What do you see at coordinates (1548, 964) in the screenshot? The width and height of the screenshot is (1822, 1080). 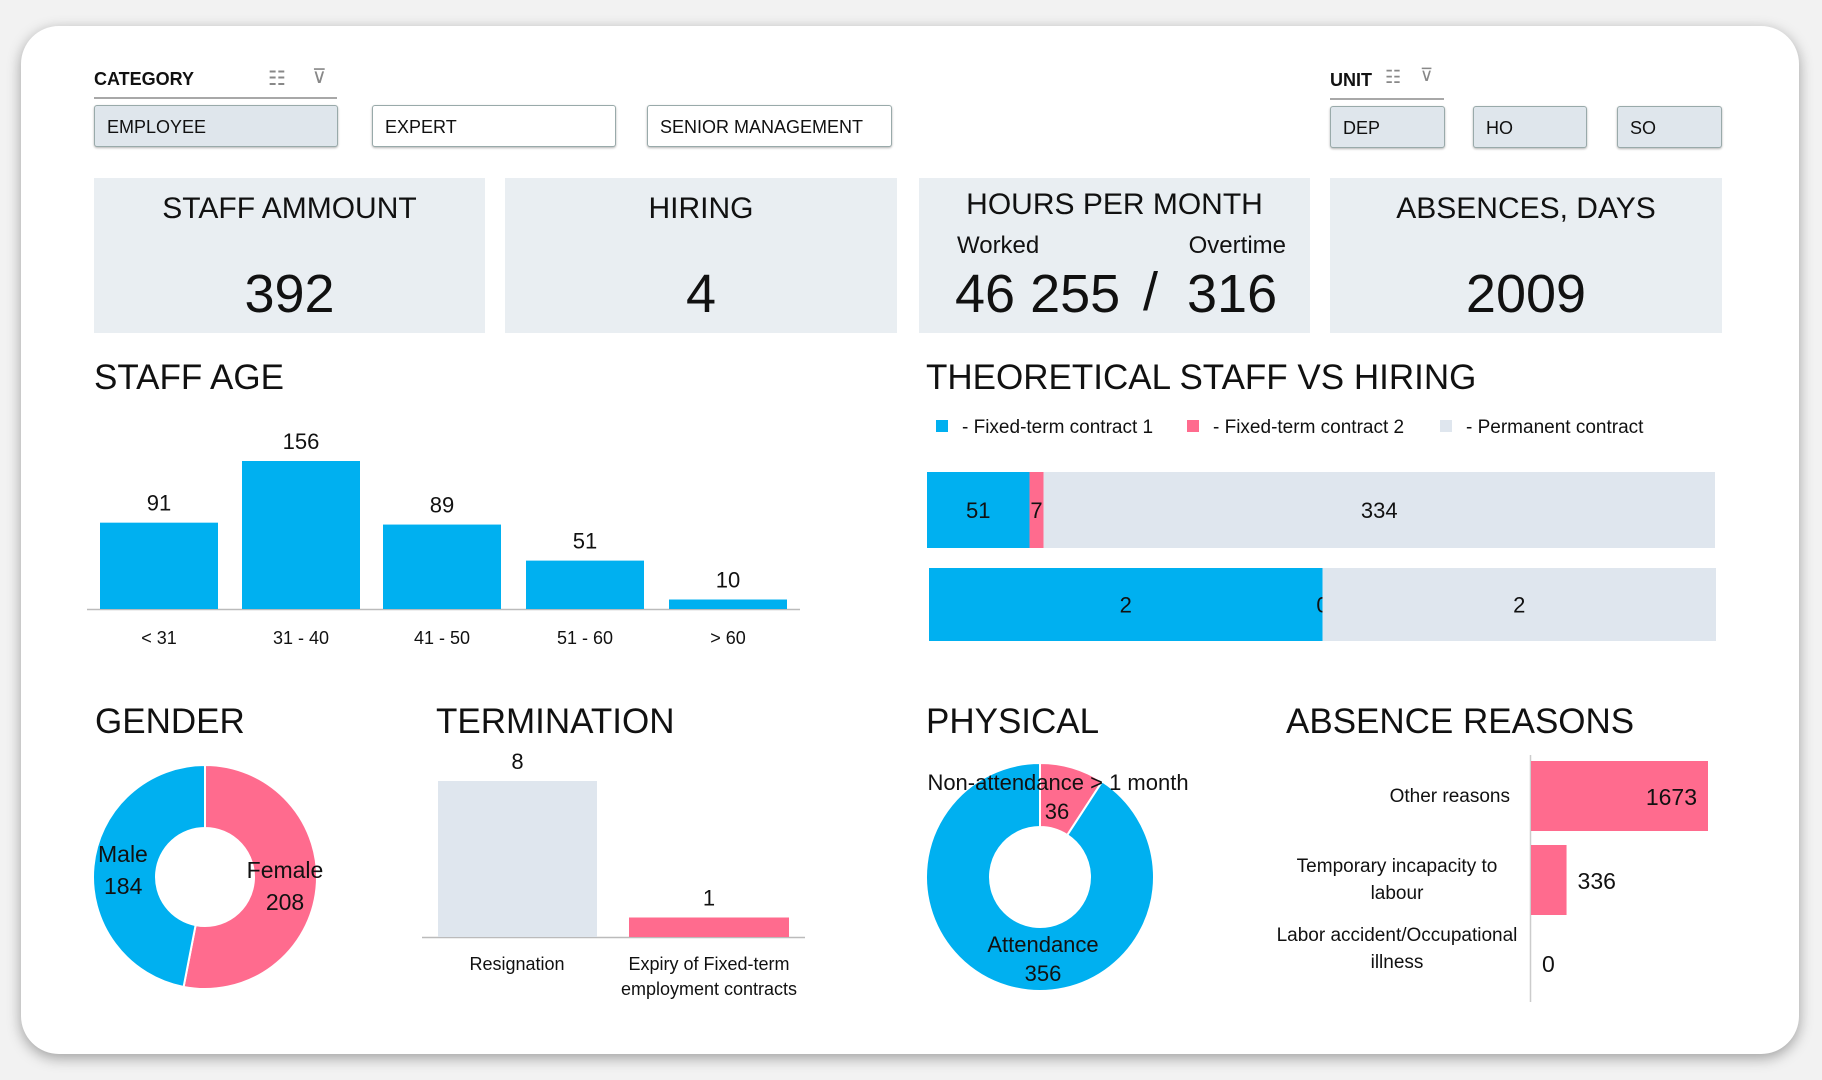 I see `data-label: 0` at bounding box center [1548, 964].